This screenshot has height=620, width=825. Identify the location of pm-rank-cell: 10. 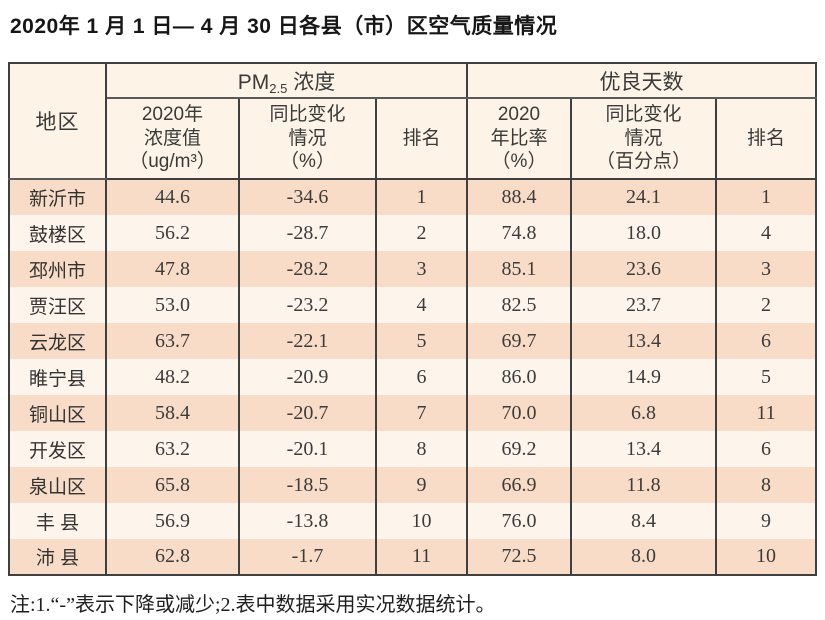
(421, 521).